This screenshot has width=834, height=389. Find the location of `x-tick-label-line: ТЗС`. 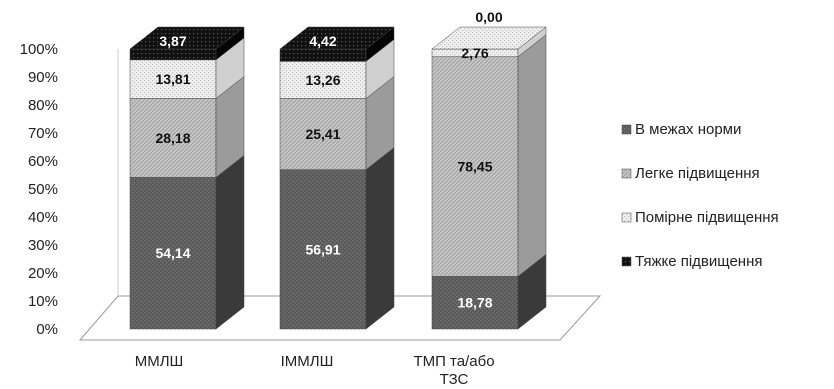

x-tick-label-line: ТЗС is located at coordinates (454, 379).